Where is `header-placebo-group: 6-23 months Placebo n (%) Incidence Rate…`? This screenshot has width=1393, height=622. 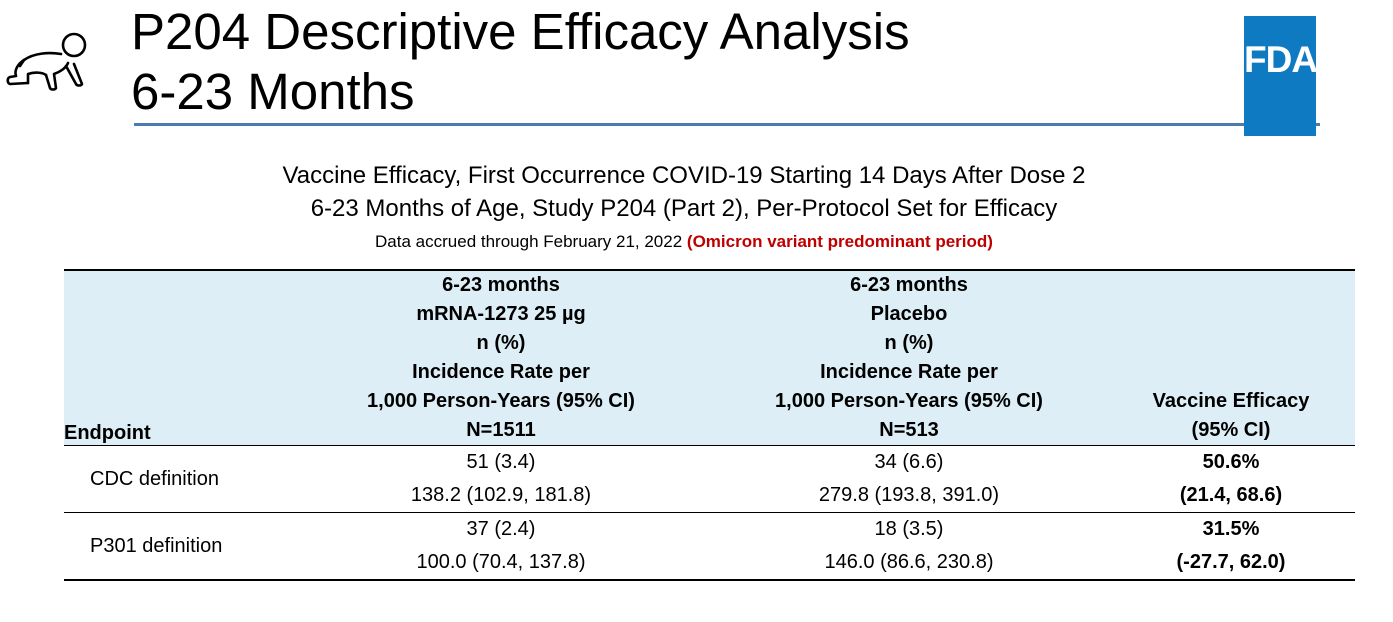 header-placebo-group: 6-23 months Placebo n (%) Incidence Rate… is located at coordinates (909, 358).